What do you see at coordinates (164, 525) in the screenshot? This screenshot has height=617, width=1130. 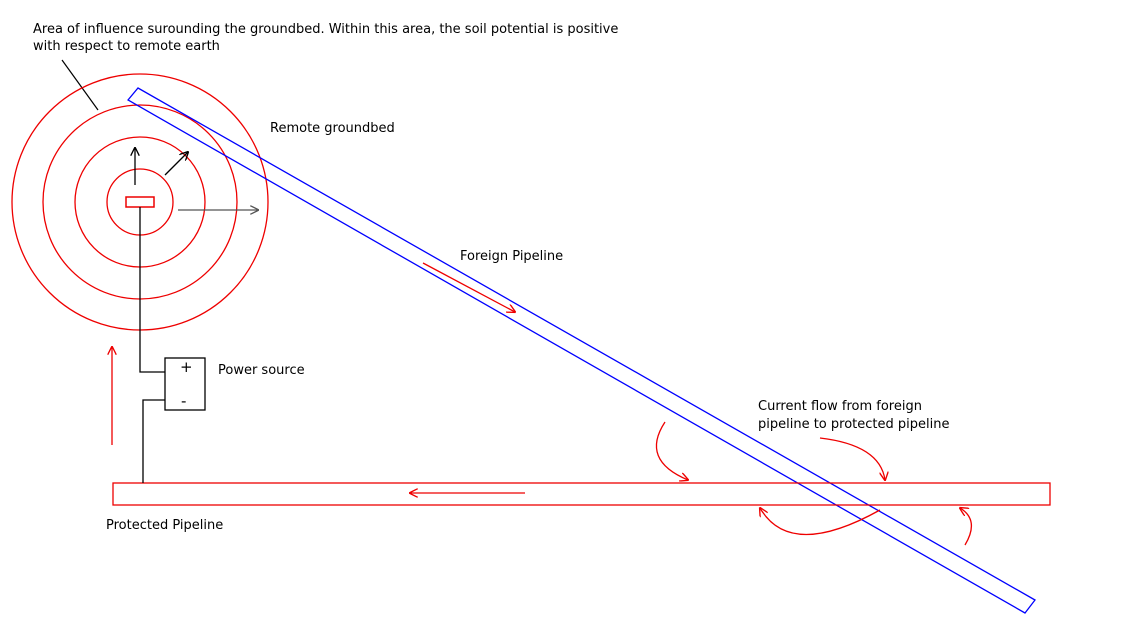 I see `protected-pipeline-label: Protected Pipeline` at bounding box center [164, 525].